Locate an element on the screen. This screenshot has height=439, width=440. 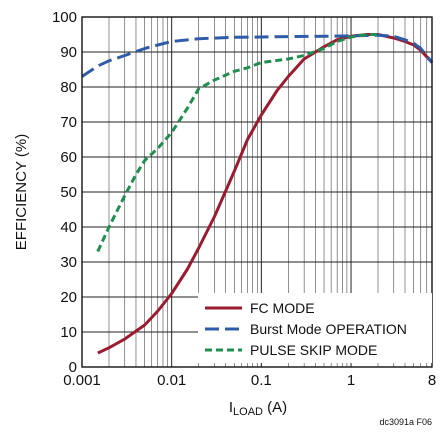
y-tick-label: 60 is located at coordinates (68, 157).